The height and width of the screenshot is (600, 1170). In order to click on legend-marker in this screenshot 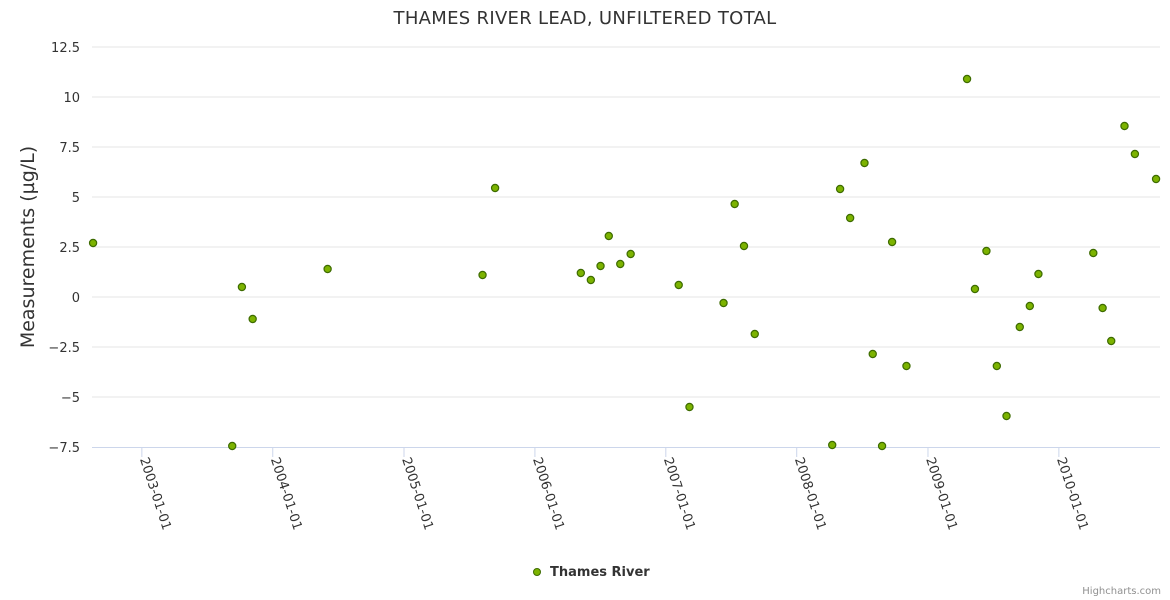, I will do `click(537, 572)`.